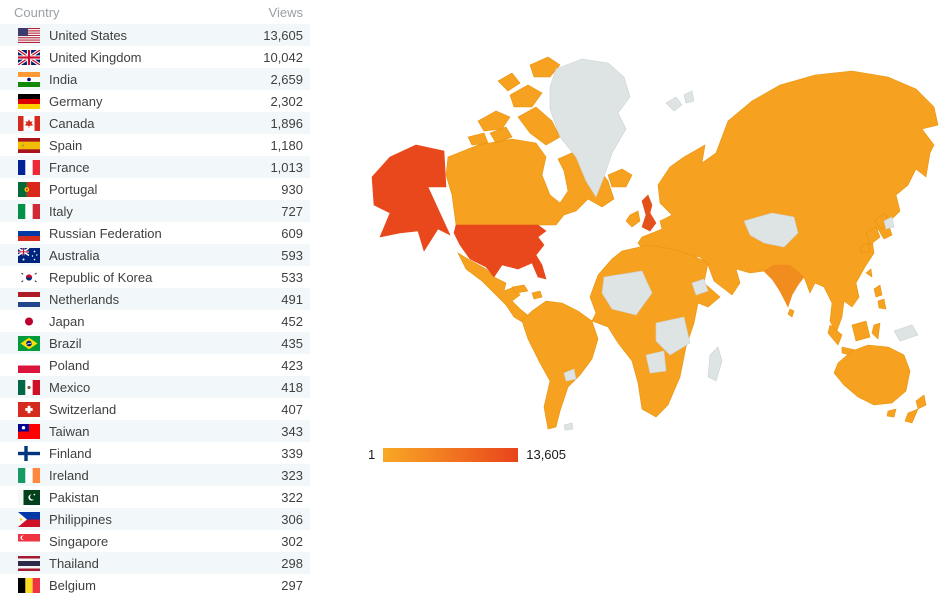 This screenshot has width=942, height=596. Describe the element at coordinates (69, 365) in the screenshot. I see `country-name: Poland` at that location.